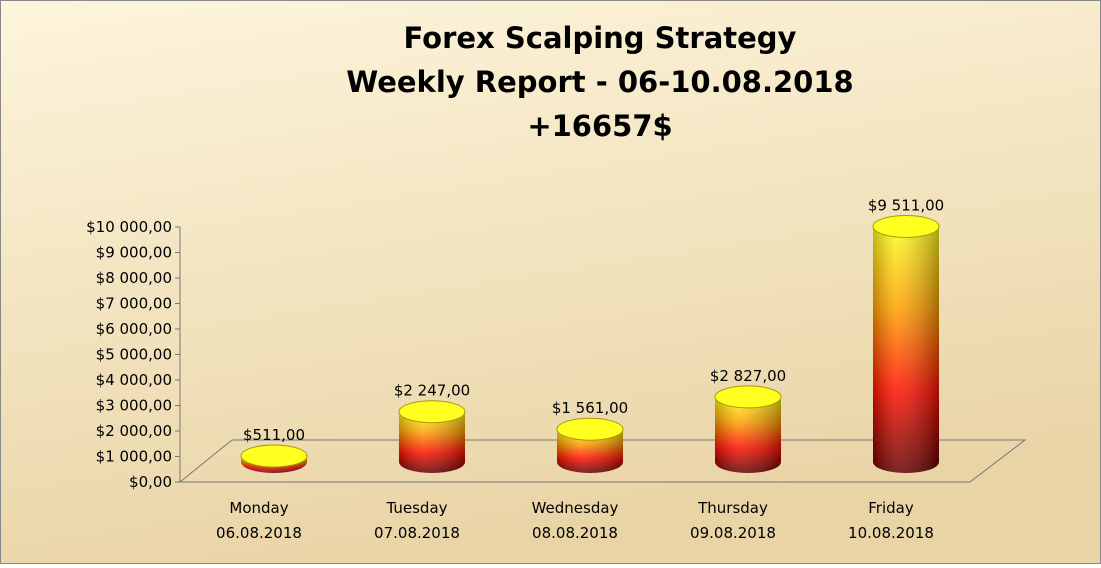 Image resolution: width=1101 pixels, height=568 pixels. What do you see at coordinates (432, 391) in the screenshot?
I see `value-label: $2 247,00` at bounding box center [432, 391].